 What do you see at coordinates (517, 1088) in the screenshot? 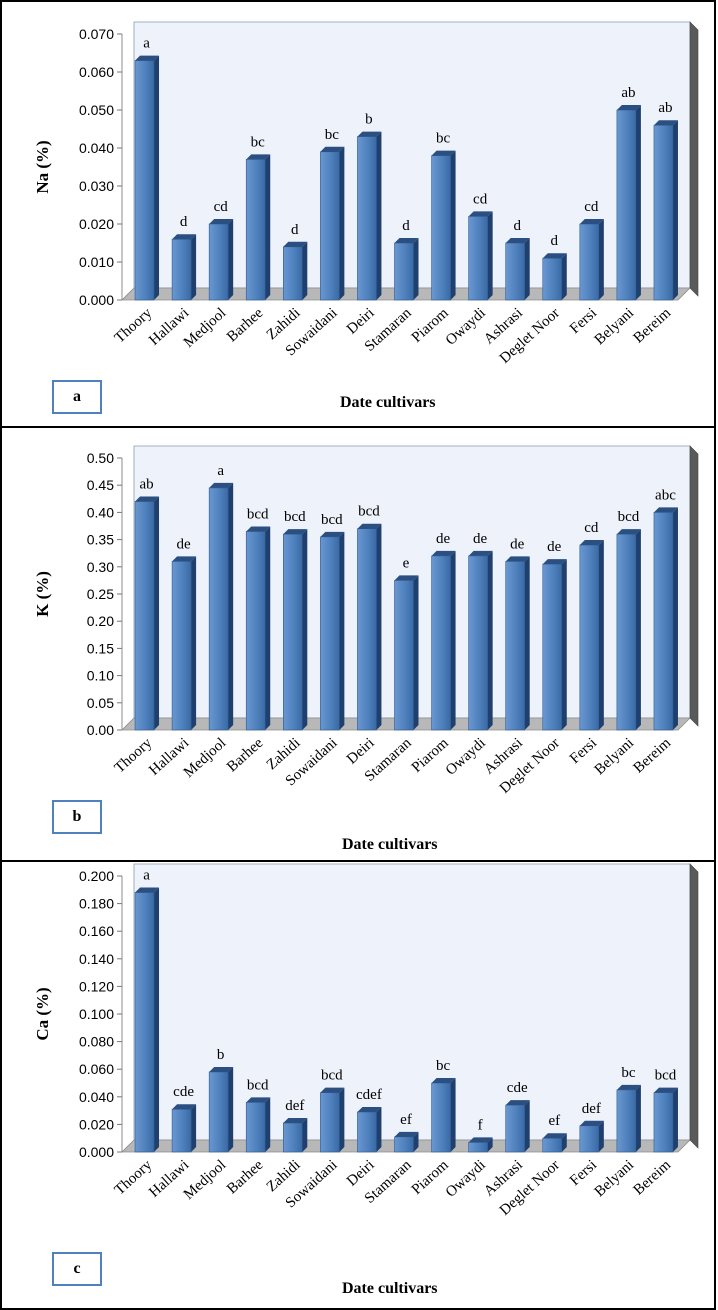
I see `significance-letter: cde` at bounding box center [517, 1088].